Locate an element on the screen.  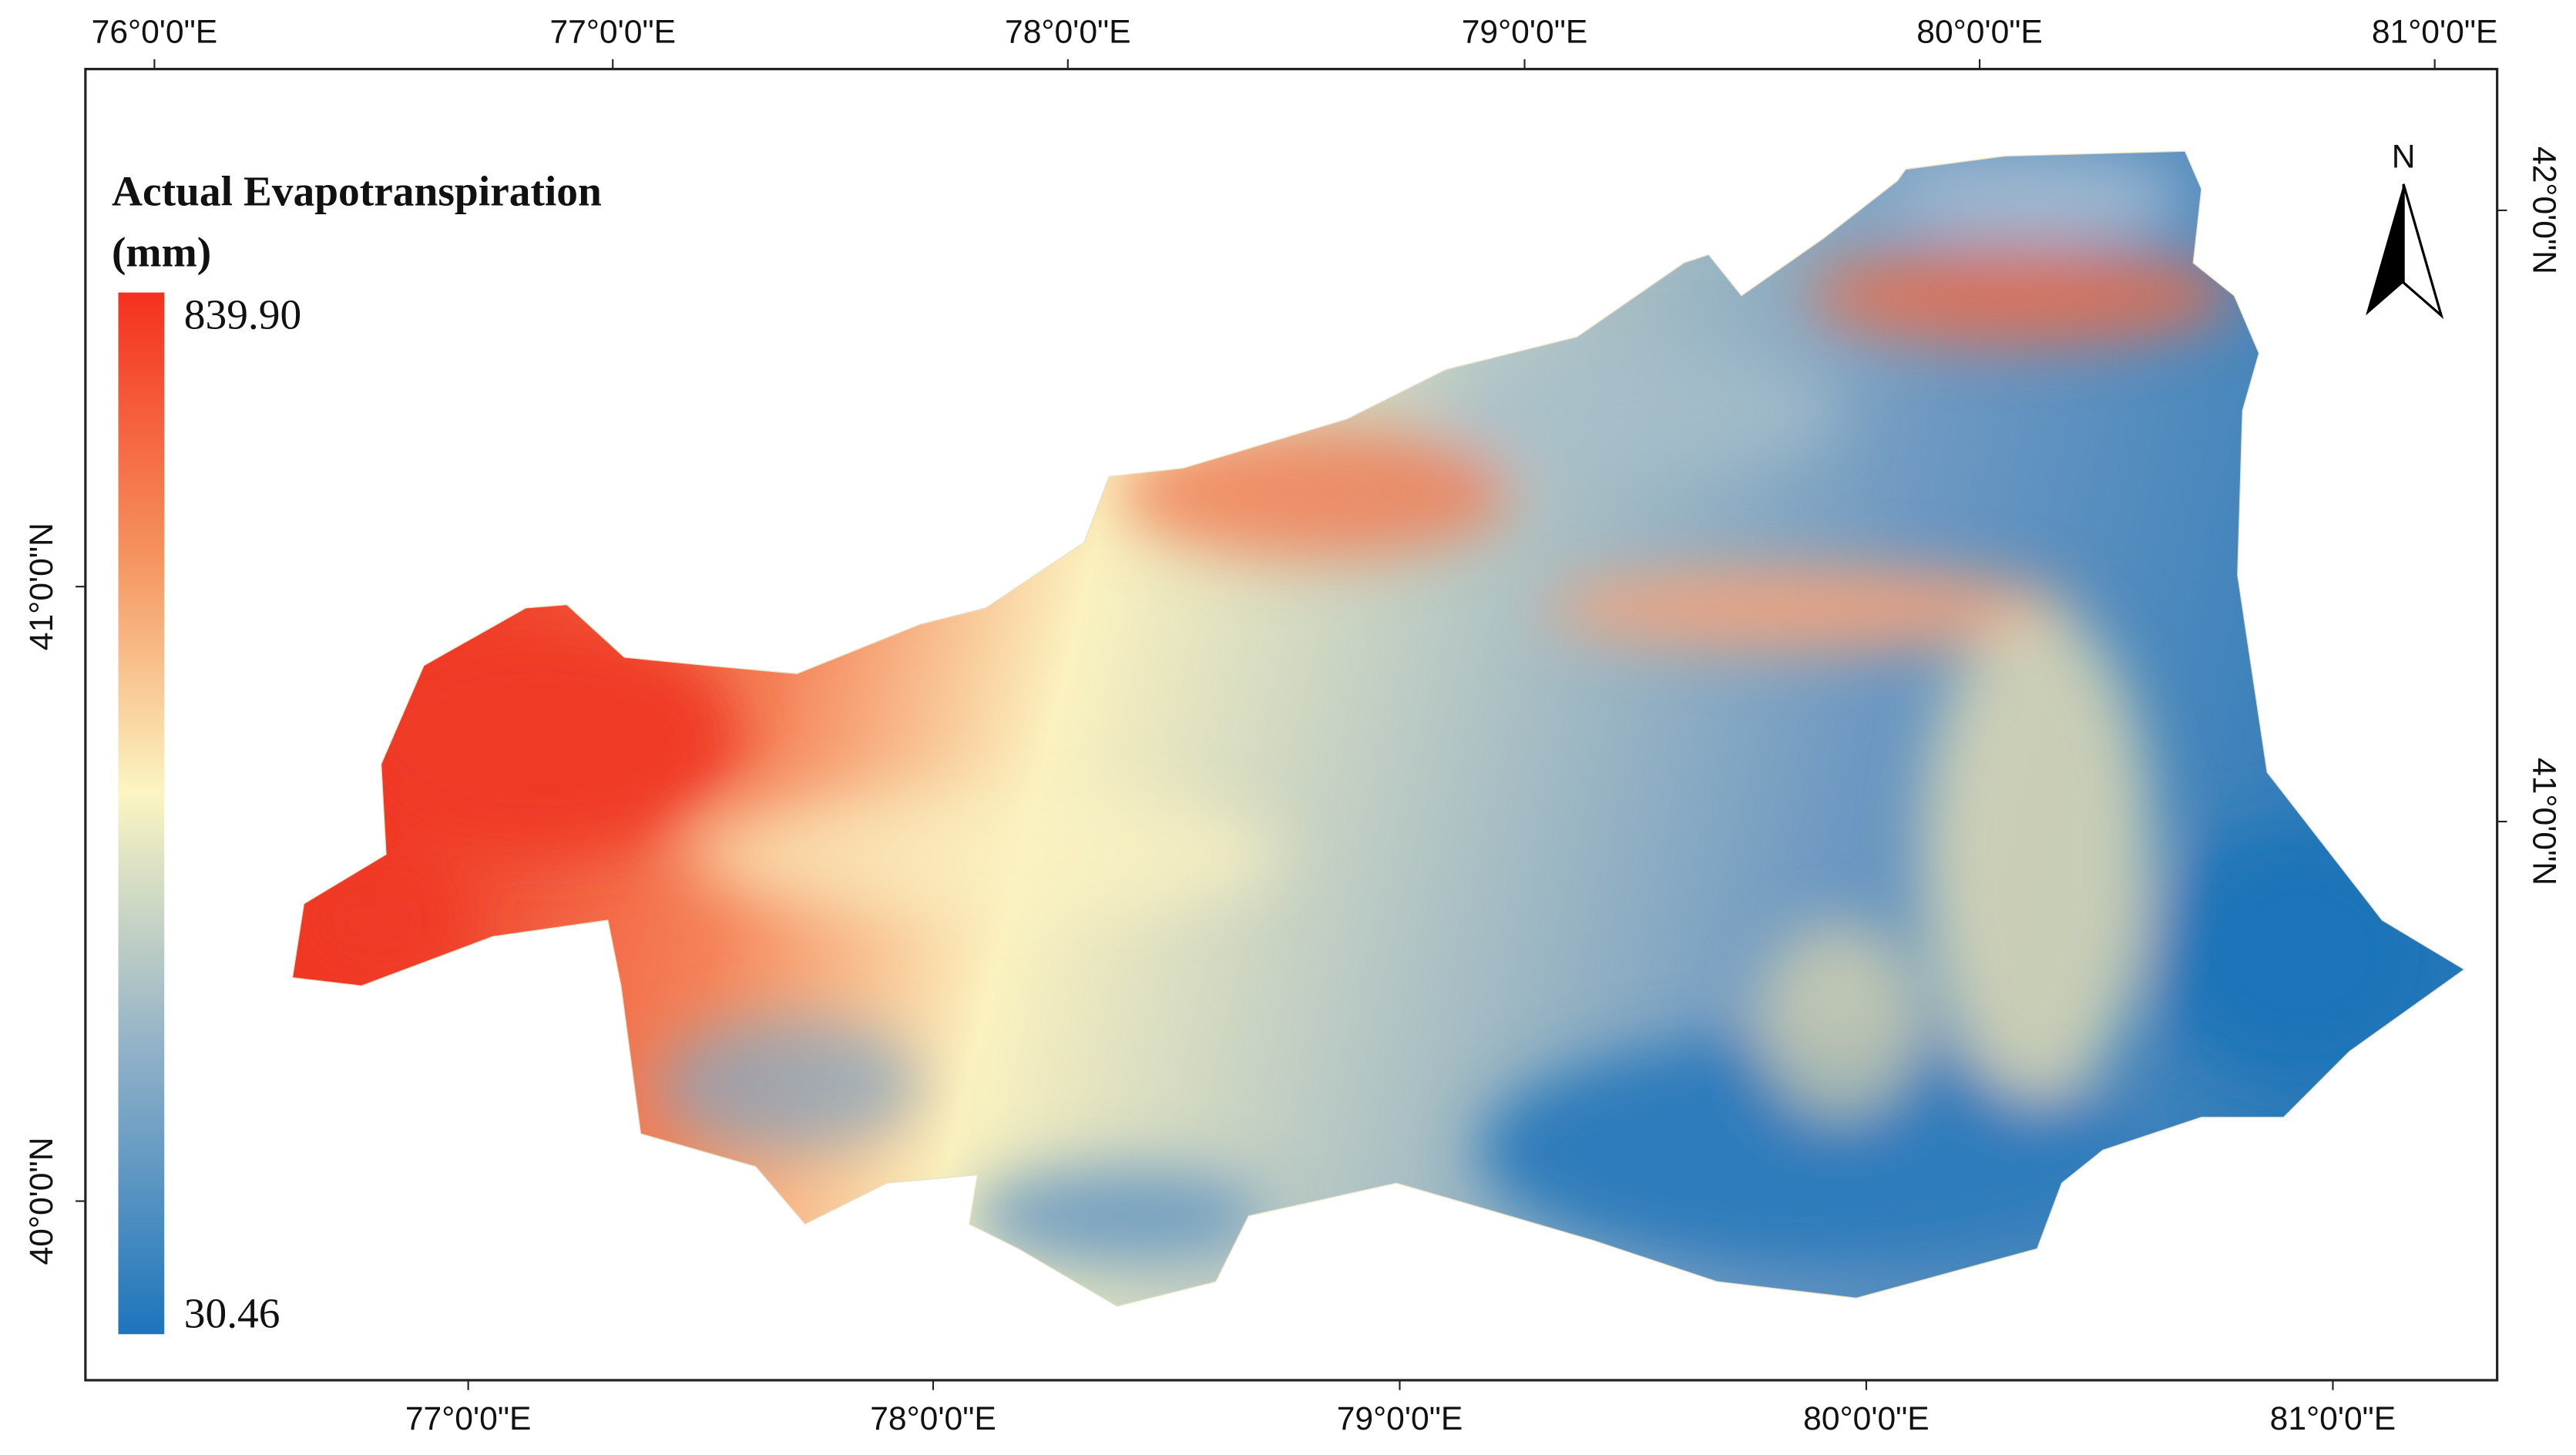
right-lat-label: 41°0'0"N is located at coordinates (2544, 821).